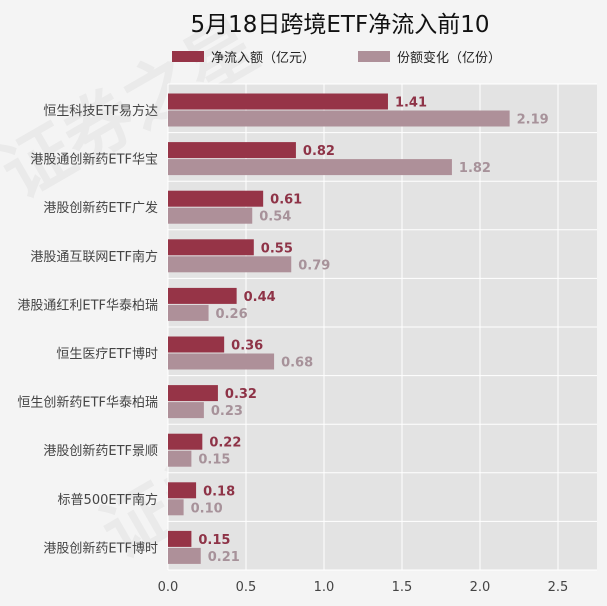  What do you see at coordinates (363, 587) in the screenshot?
I see `x-axis-ticks: 0.0 0.5 1.0 1.5 2.0 2.5` at bounding box center [363, 587].